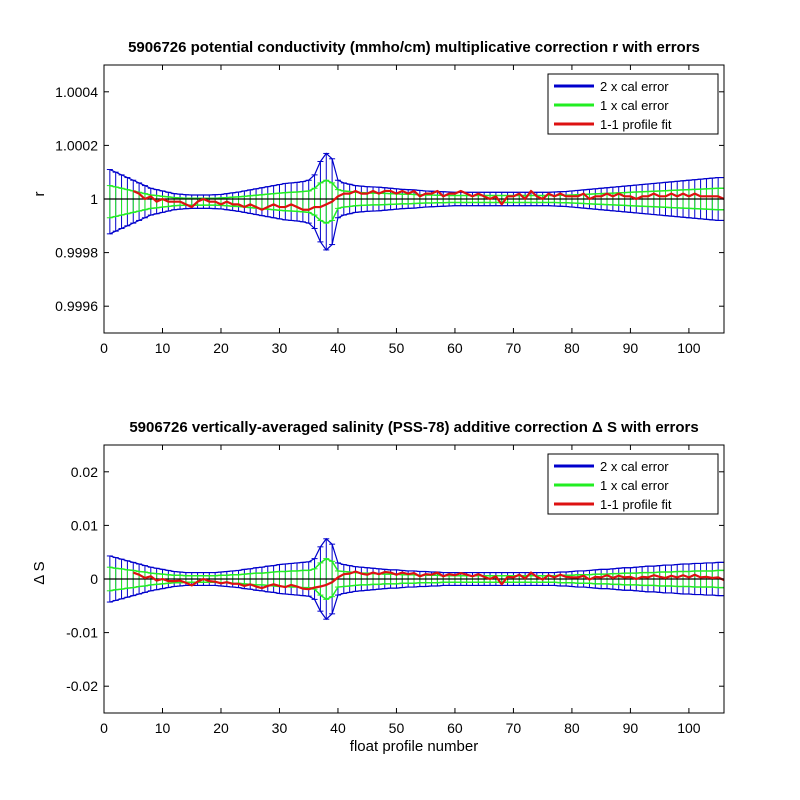  I want to click on y-tick-label: 0.02, so click(84, 472).